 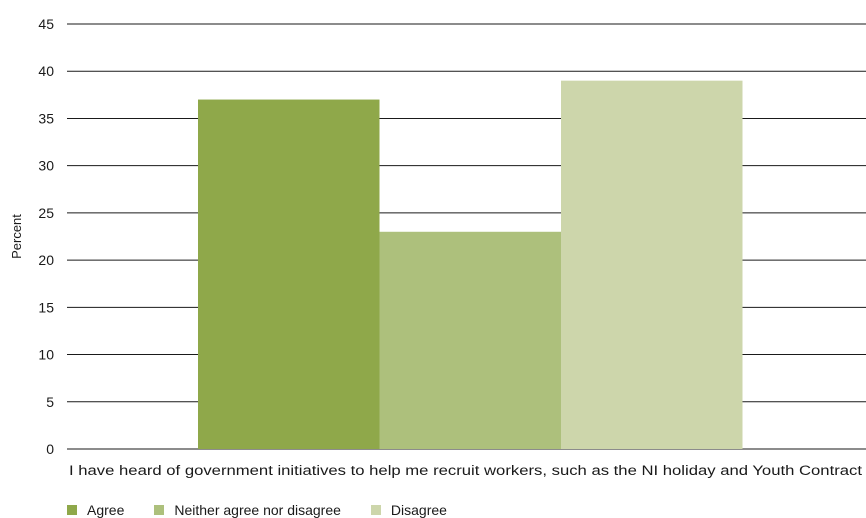 What do you see at coordinates (257, 510) in the screenshot?
I see `legend-label: Neither agree nor disagree` at bounding box center [257, 510].